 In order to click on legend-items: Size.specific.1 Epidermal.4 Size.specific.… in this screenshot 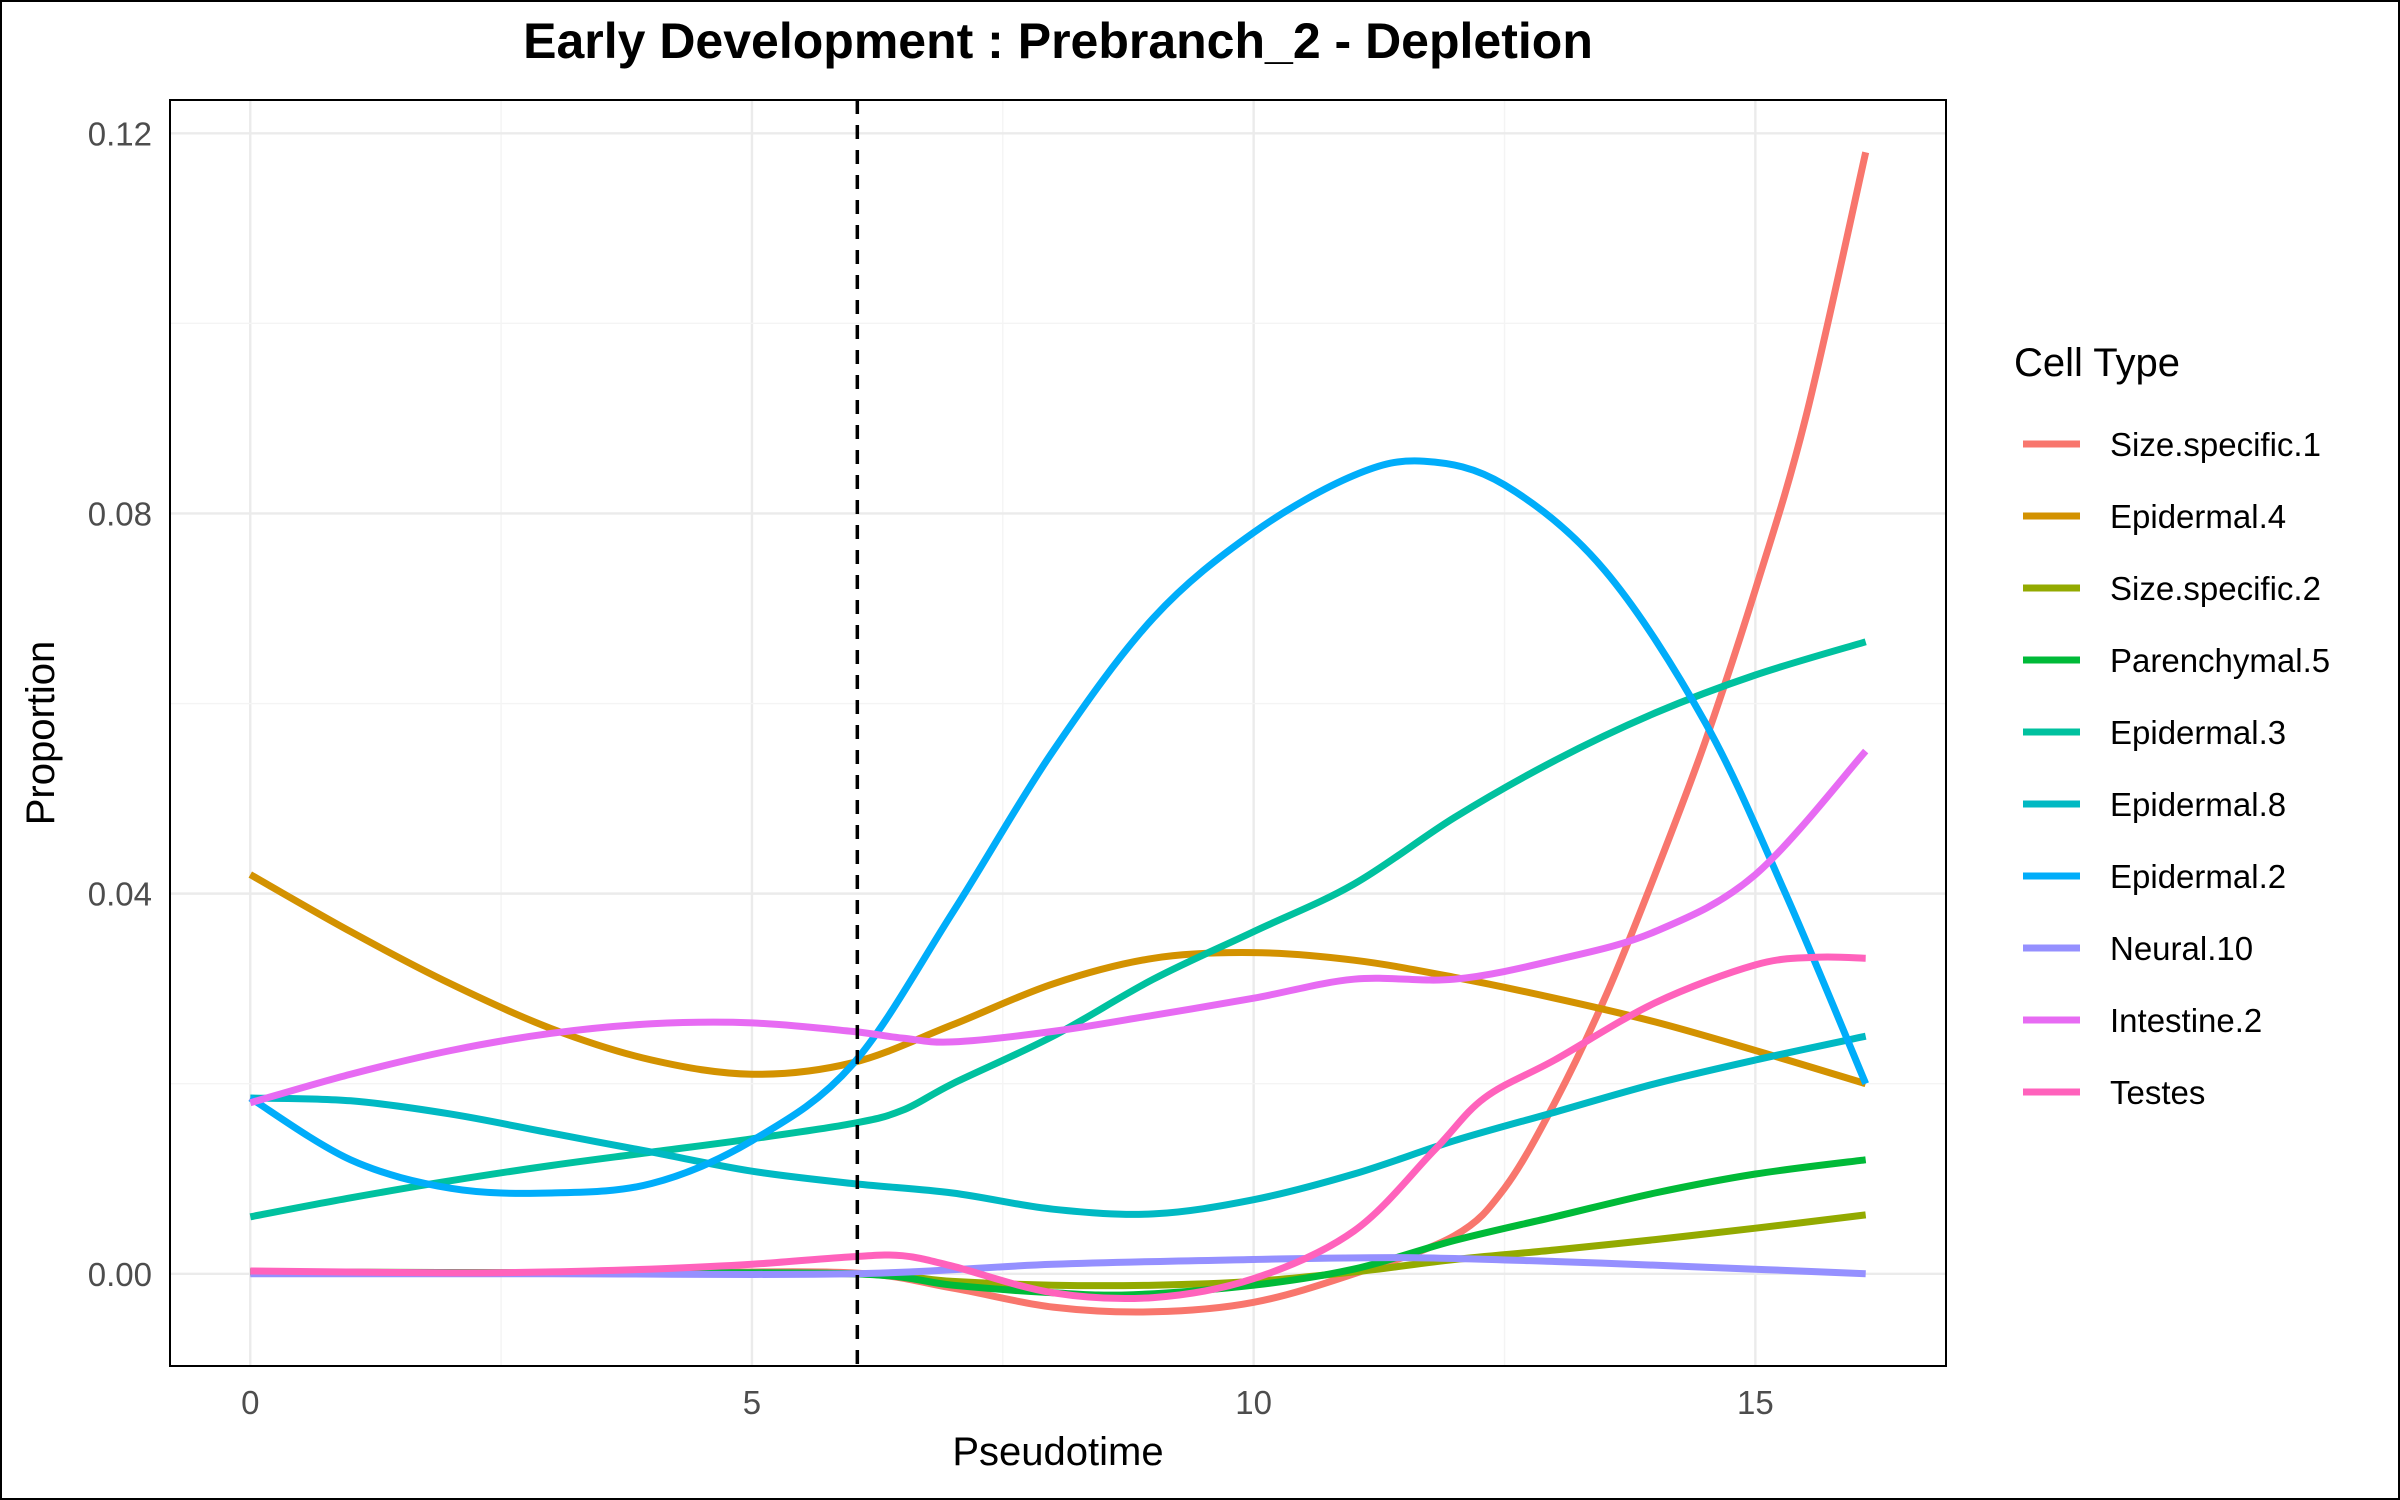, I will do `click(2176, 768)`.